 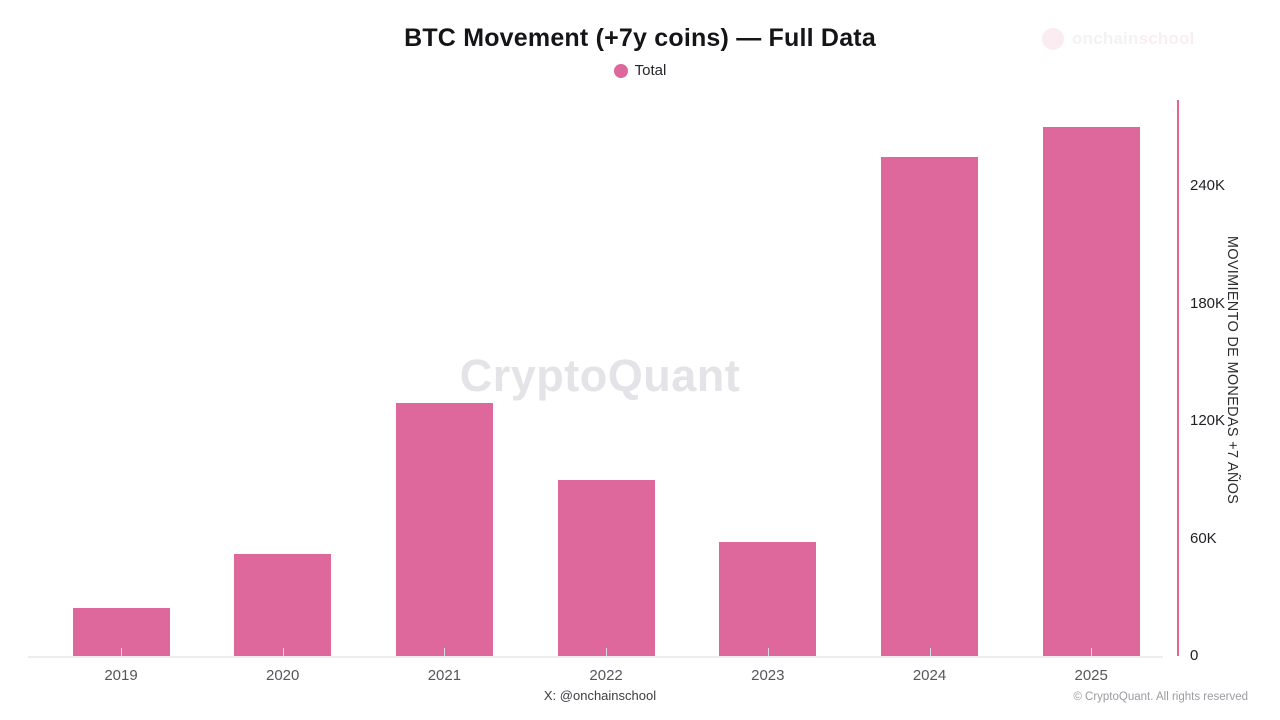 I want to click on legend: Total, so click(x=640, y=70).